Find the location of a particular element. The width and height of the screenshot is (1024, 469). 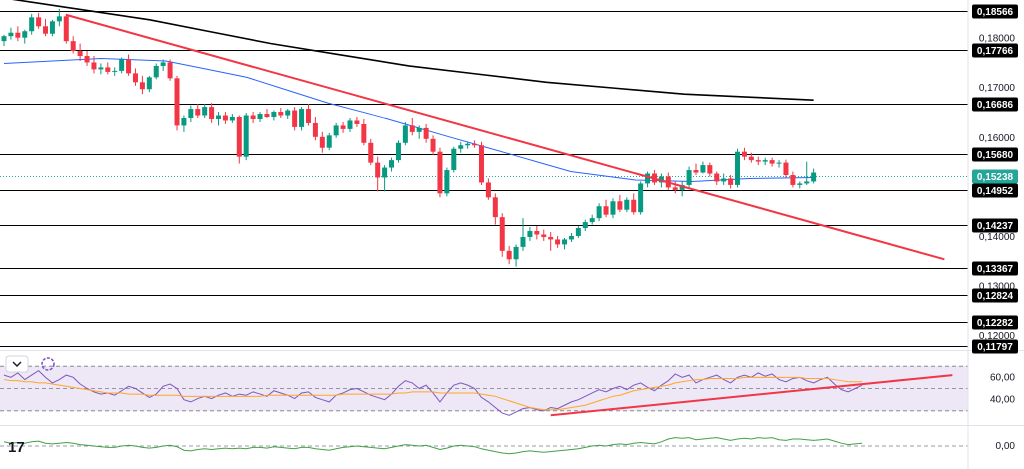

momentum-pane: 0,00 is located at coordinates (507, 446).